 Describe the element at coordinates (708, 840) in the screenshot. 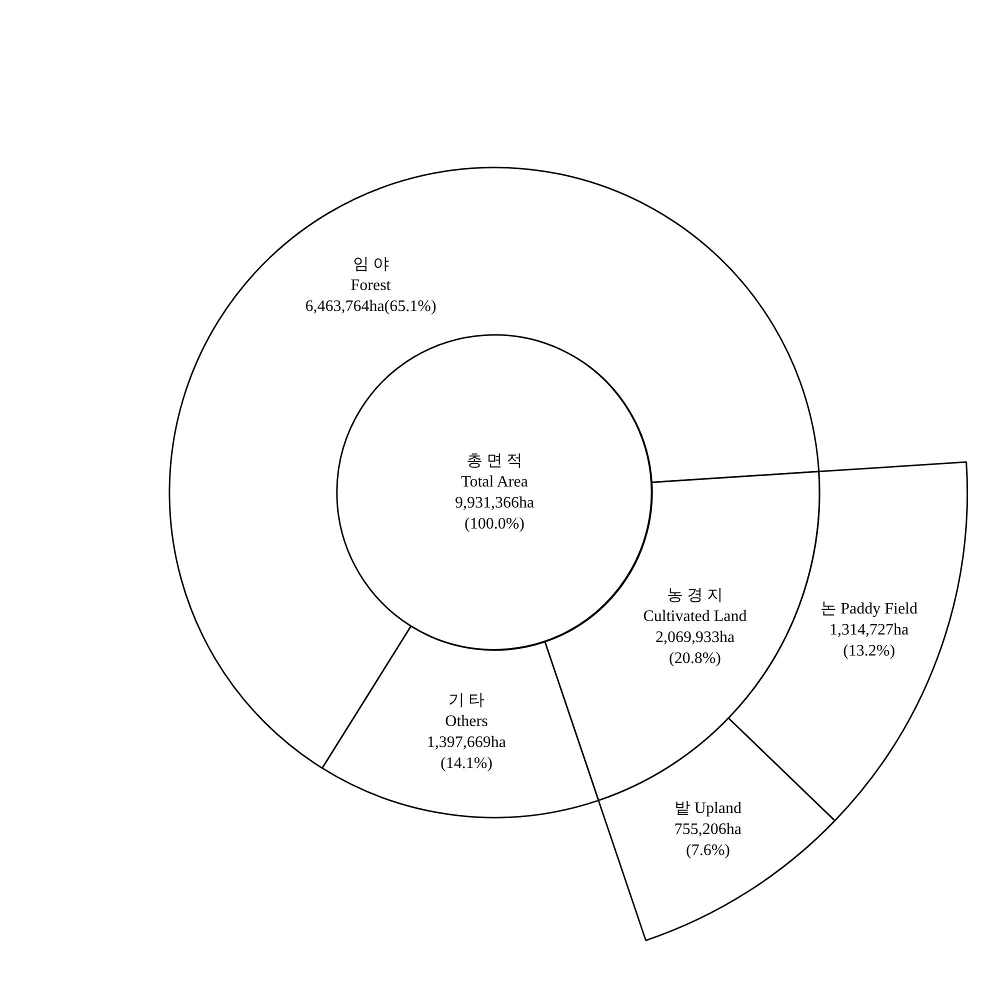

I see `data-label: 755,206ha (7.6%)` at that location.